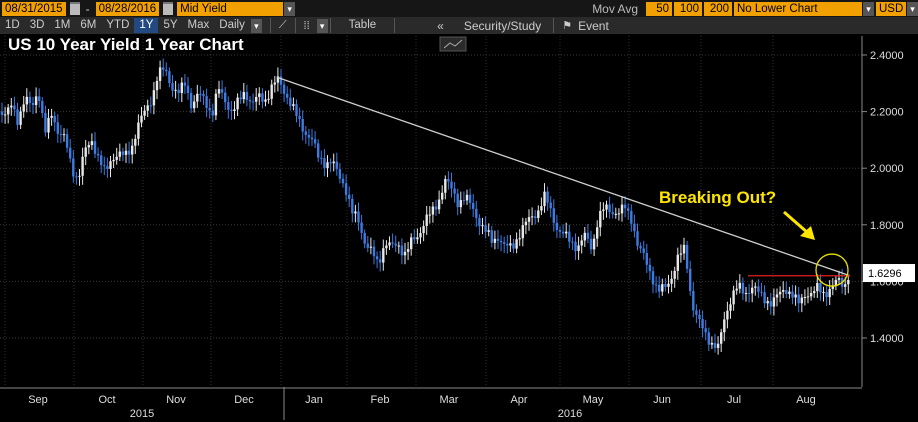 The width and height of the screenshot is (918, 422). What do you see at coordinates (362, 25) in the screenshot?
I see `table-button: Table` at bounding box center [362, 25].